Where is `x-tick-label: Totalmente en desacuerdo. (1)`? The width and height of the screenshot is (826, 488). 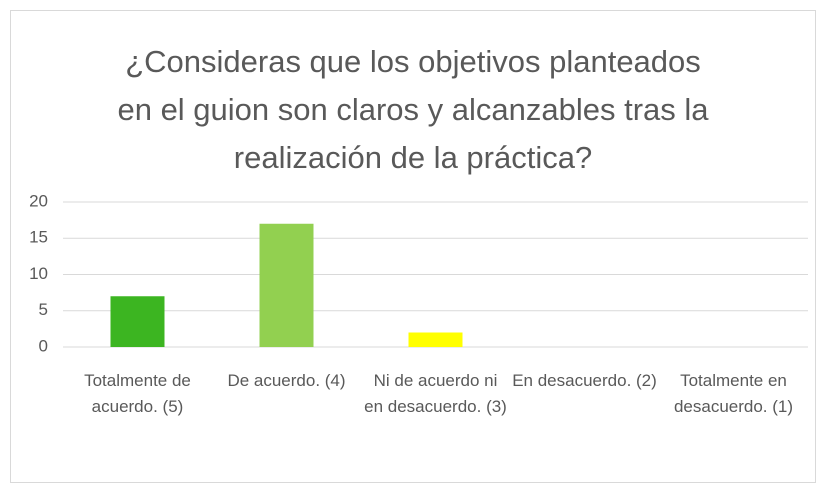
x-tick-label: Totalmente en desacuerdo. (1) is located at coordinates (733, 393).